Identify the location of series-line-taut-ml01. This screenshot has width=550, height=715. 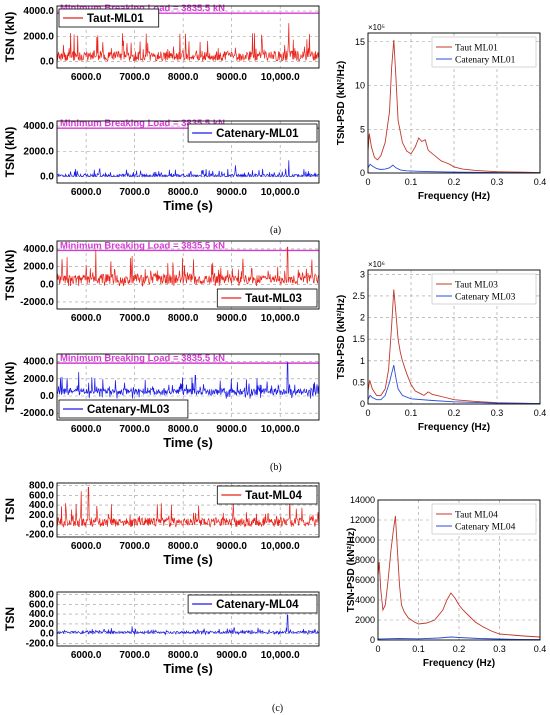
(454, 106).